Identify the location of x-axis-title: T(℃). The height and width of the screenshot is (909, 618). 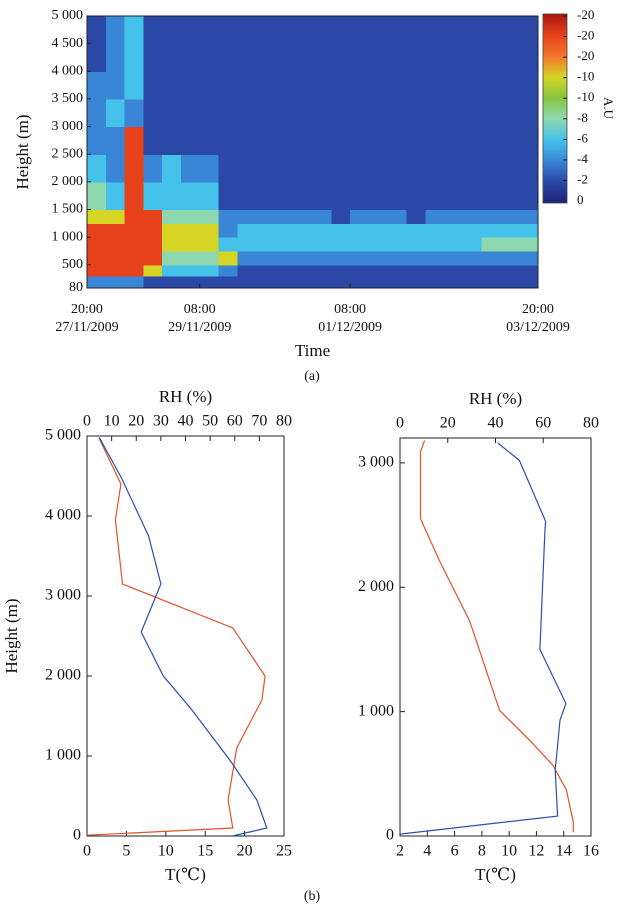
(495, 874).